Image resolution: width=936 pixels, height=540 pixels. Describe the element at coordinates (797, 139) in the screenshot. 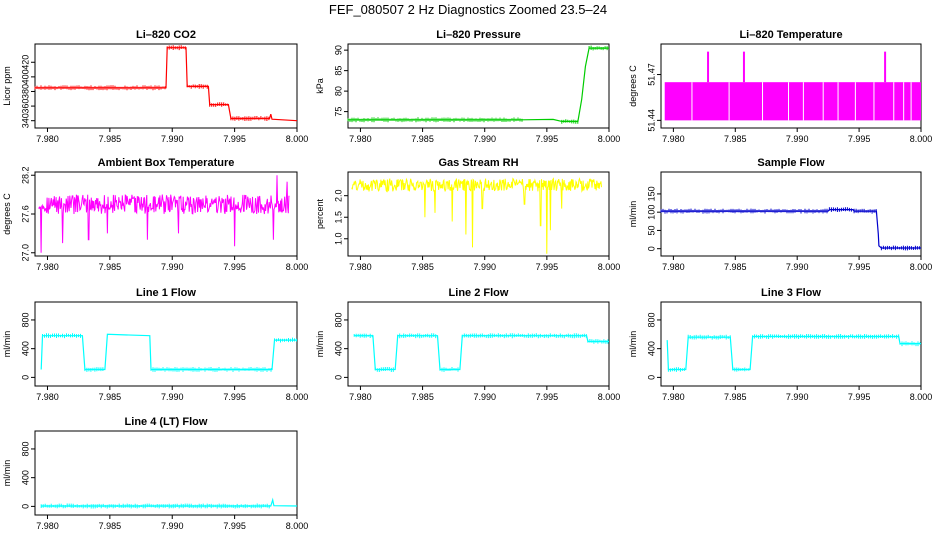

I see `chart-li-820-temperature-xtick-label: 7.990` at that location.